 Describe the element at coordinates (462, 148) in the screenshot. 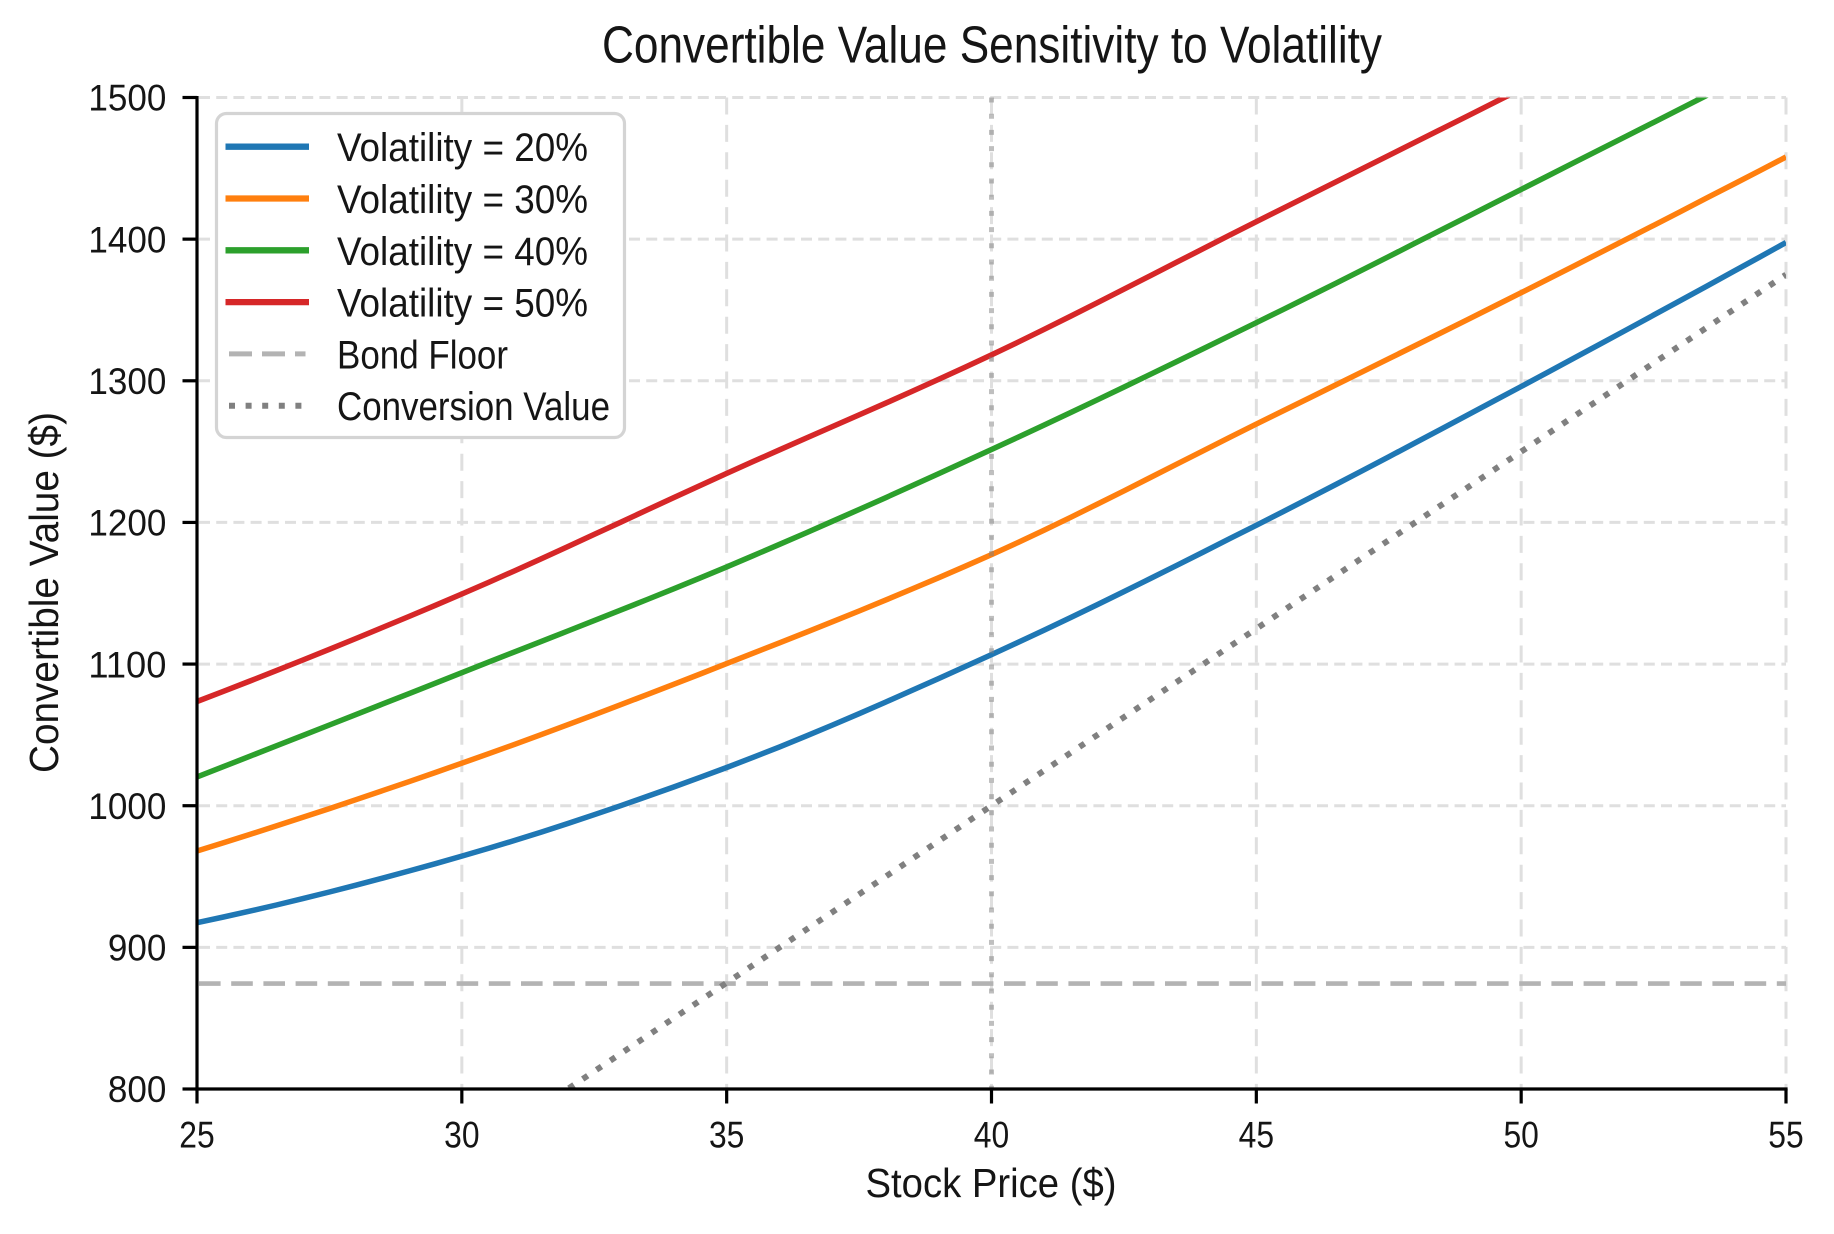

I see `svg-text: Volatility = 20%` at that location.